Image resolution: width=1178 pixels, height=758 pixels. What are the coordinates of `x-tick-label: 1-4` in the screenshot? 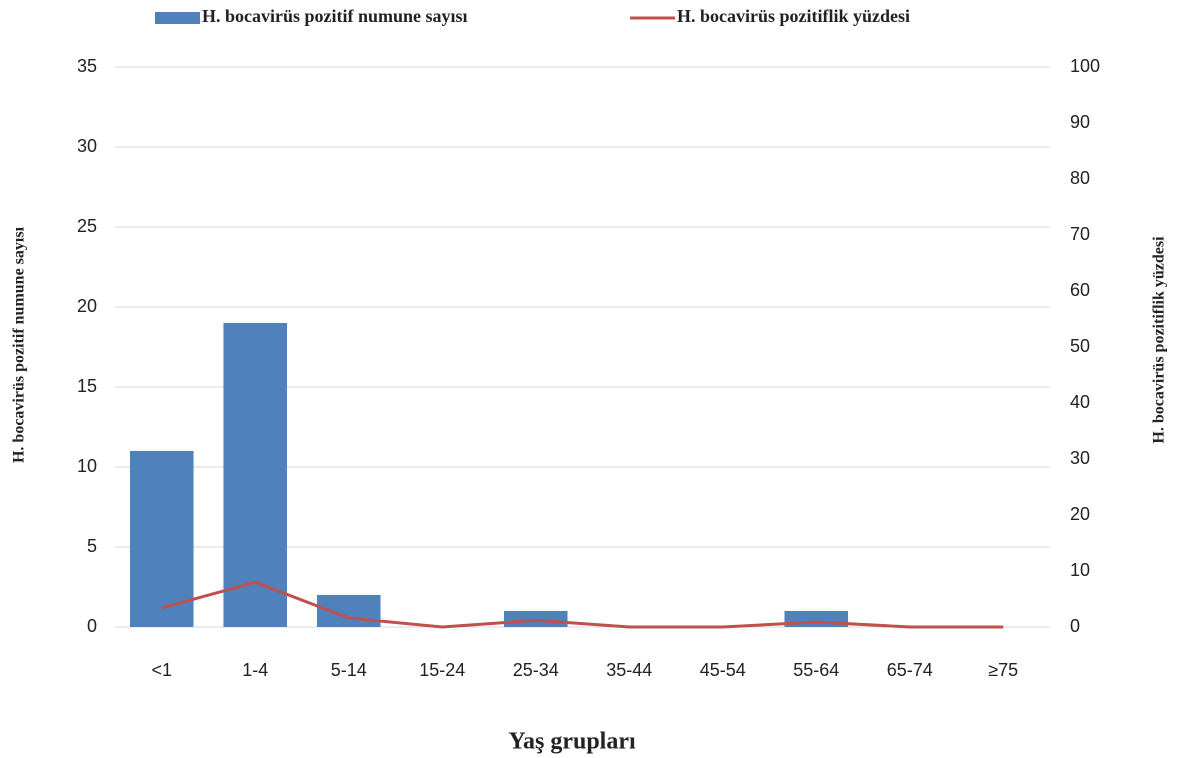 It's located at (255, 670).